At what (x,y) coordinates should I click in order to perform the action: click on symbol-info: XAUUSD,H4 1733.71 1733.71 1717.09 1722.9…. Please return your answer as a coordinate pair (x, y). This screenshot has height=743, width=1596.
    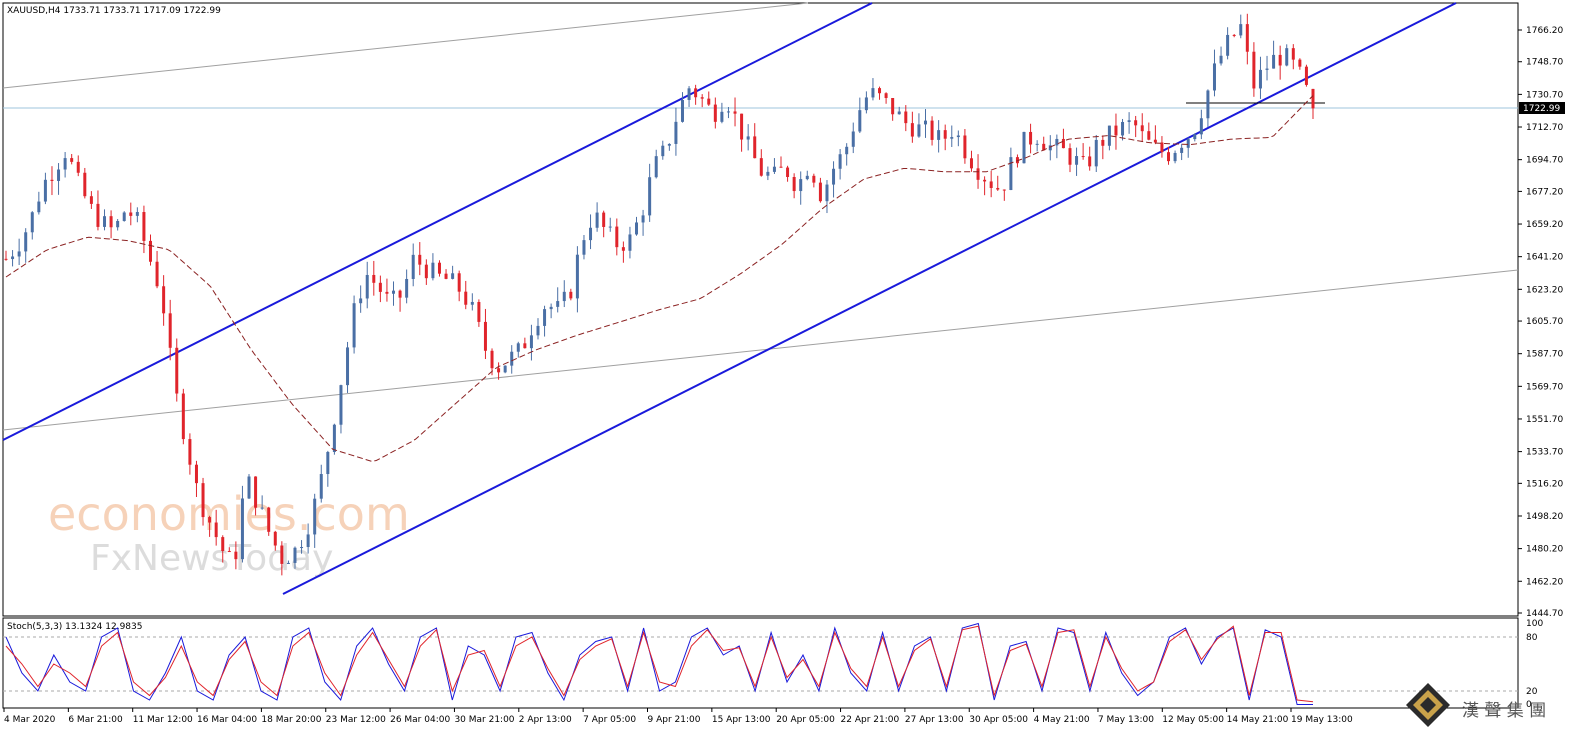
    Looking at the image, I should click on (114, 11).